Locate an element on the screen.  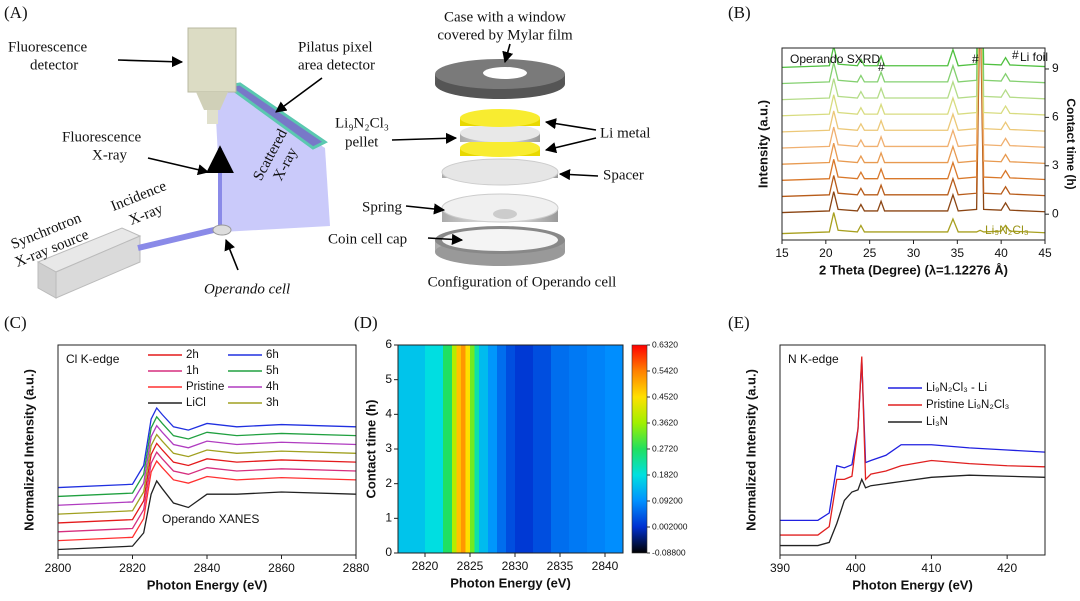
label: area detector is located at coordinates (336, 65).